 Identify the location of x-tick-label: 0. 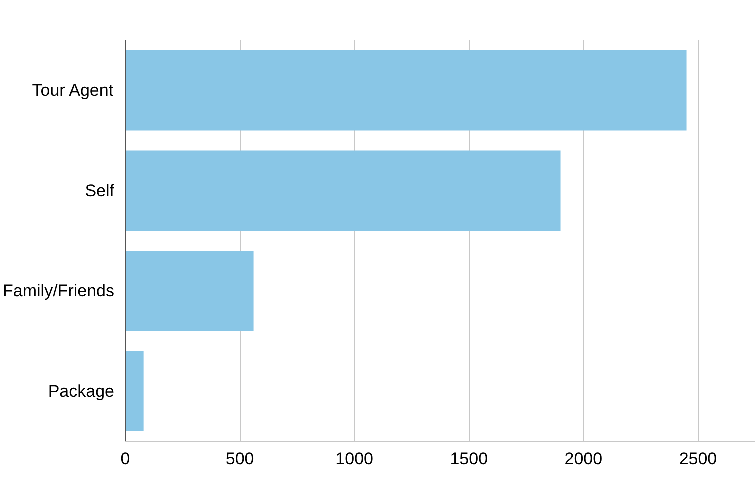
(125, 459).